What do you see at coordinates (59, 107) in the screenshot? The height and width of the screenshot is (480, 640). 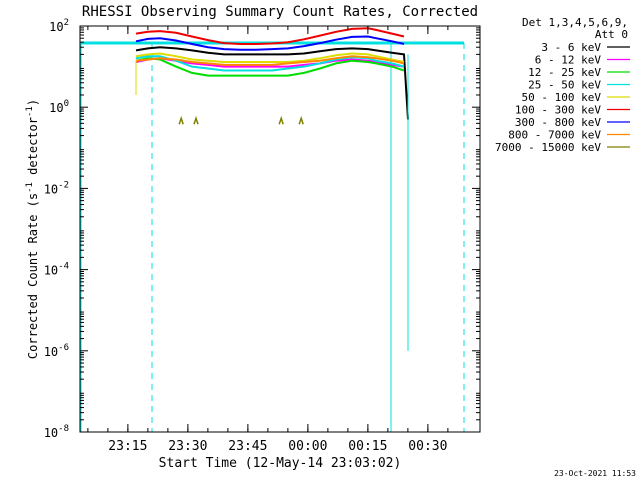 I see `y-tick-label: 10⁰` at bounding box center [59, 107].